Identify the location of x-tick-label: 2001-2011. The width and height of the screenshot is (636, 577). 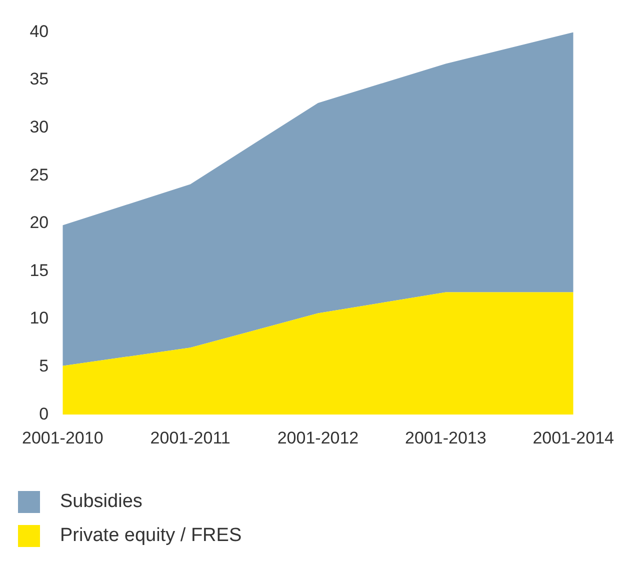
(190, 438).